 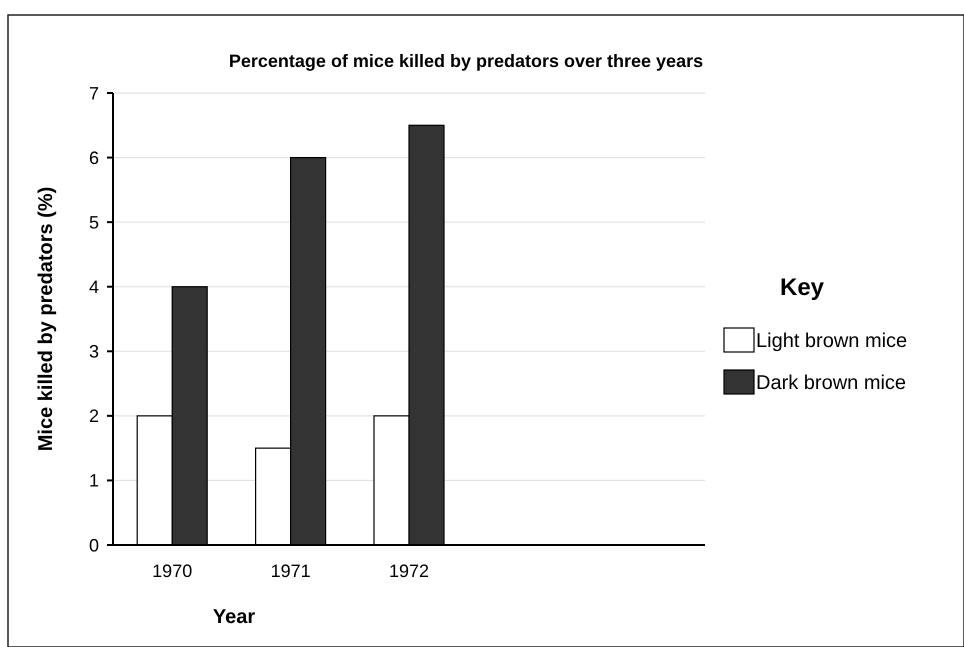 What do you see at coordinates (46, 319) in the screenshot?
I see `y-axis-title: Mice killed by predators (%)` at bounding box center [46, 319].